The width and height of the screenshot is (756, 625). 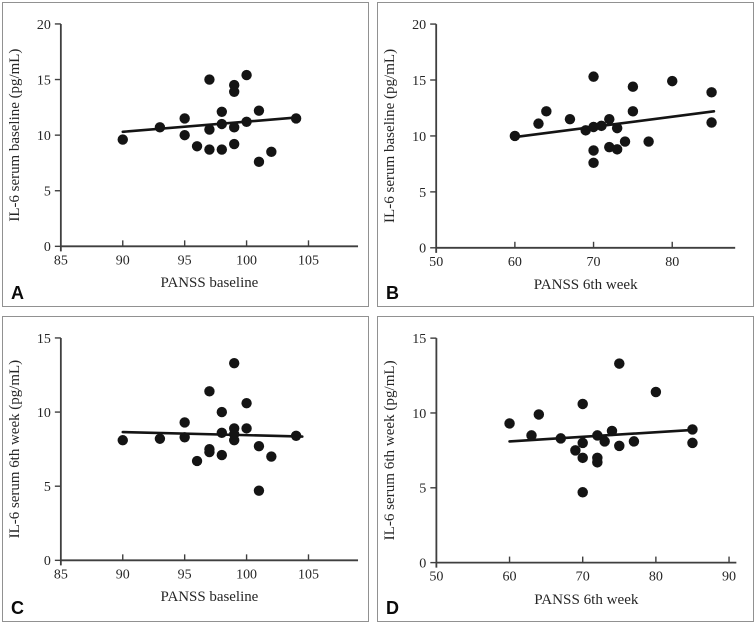 What do you see at coordinates (212, 434) in the screenshot?
I see `trend-line` at bounding box center [212, 434].